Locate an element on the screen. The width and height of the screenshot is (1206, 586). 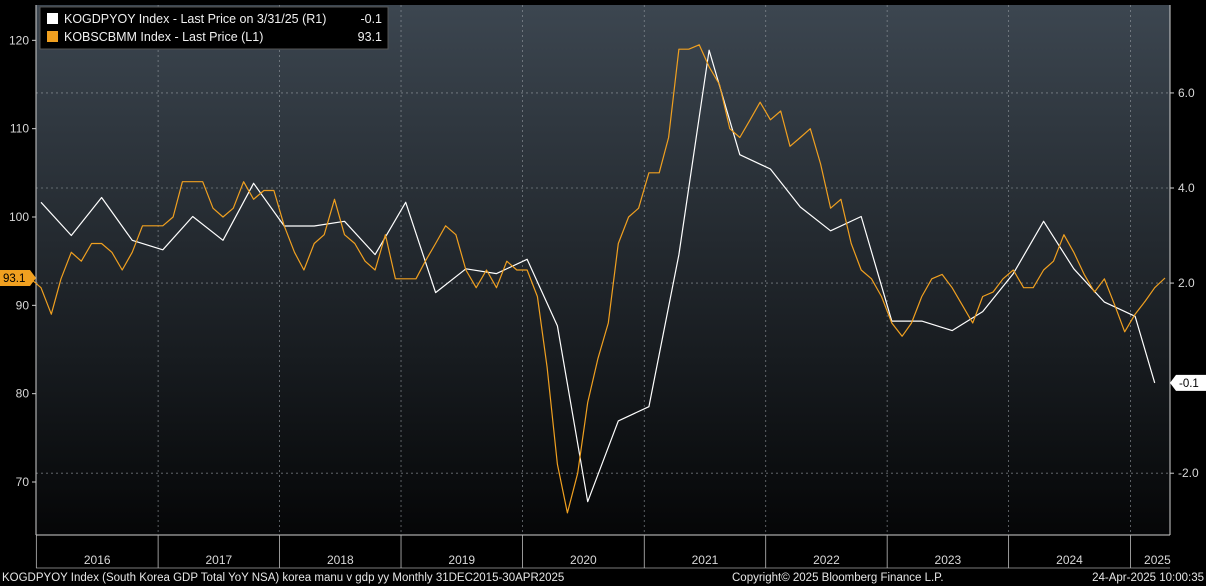
footer-copyright: Copyright© 2025 Bloomberg Finance L.P. is located at coordinates (838, 578).